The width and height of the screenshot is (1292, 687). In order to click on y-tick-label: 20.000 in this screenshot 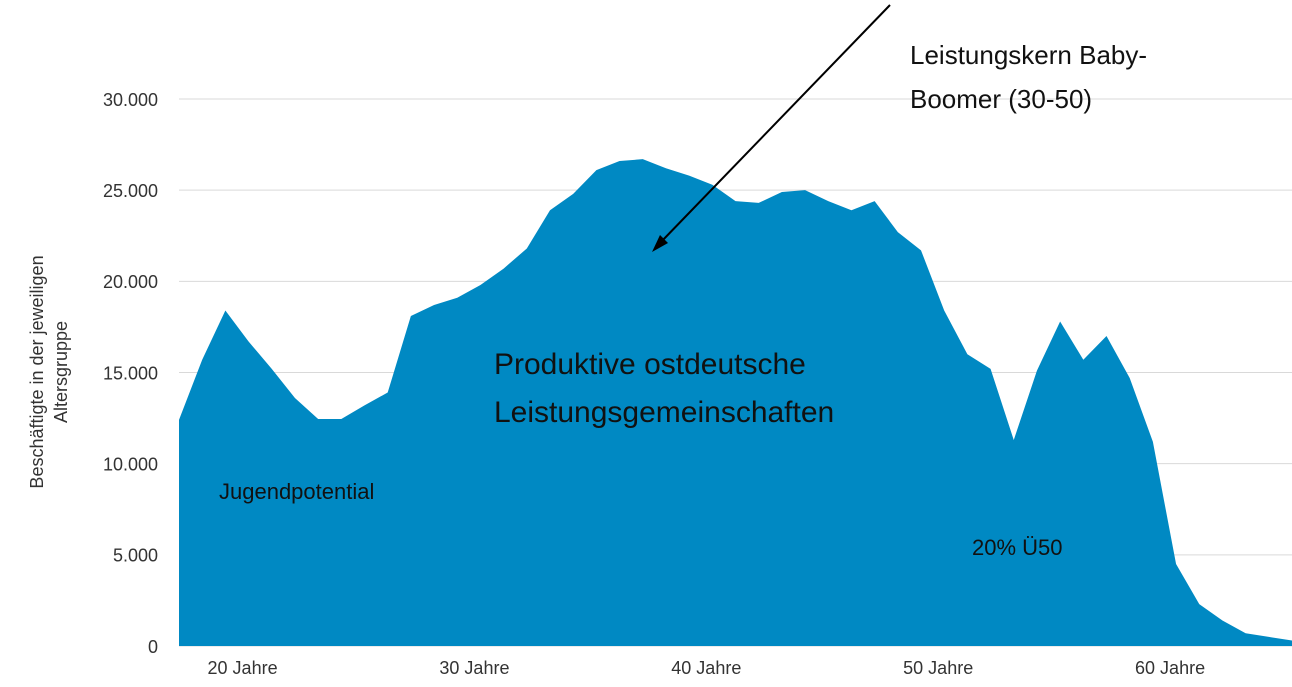, I will do `click(130, 282)`.